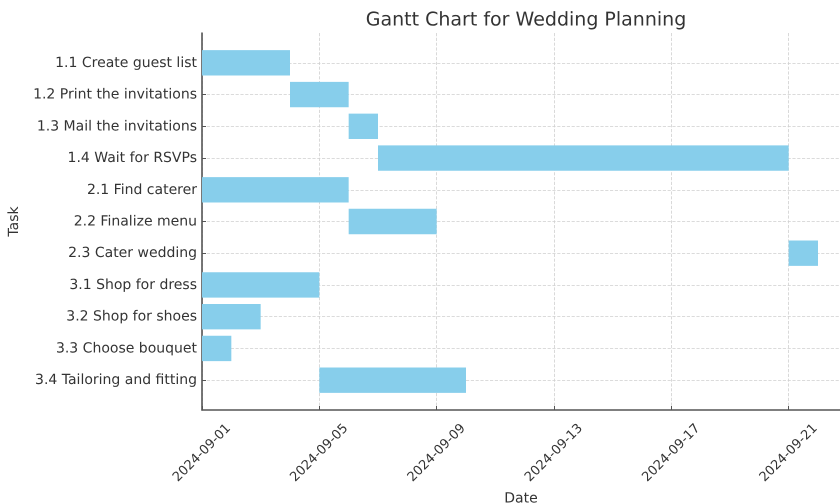 The image size is (840, 503). I want to click on chart-title: Gantt Chart for Wedding Planning, so click(526, 19).